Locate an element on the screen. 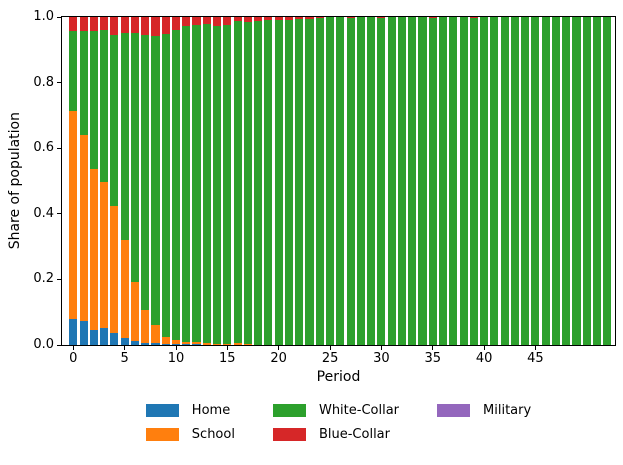 The height and width of the screenshot is (465, 623). x-tick-label: 20 is located at coordinates (278, 358).